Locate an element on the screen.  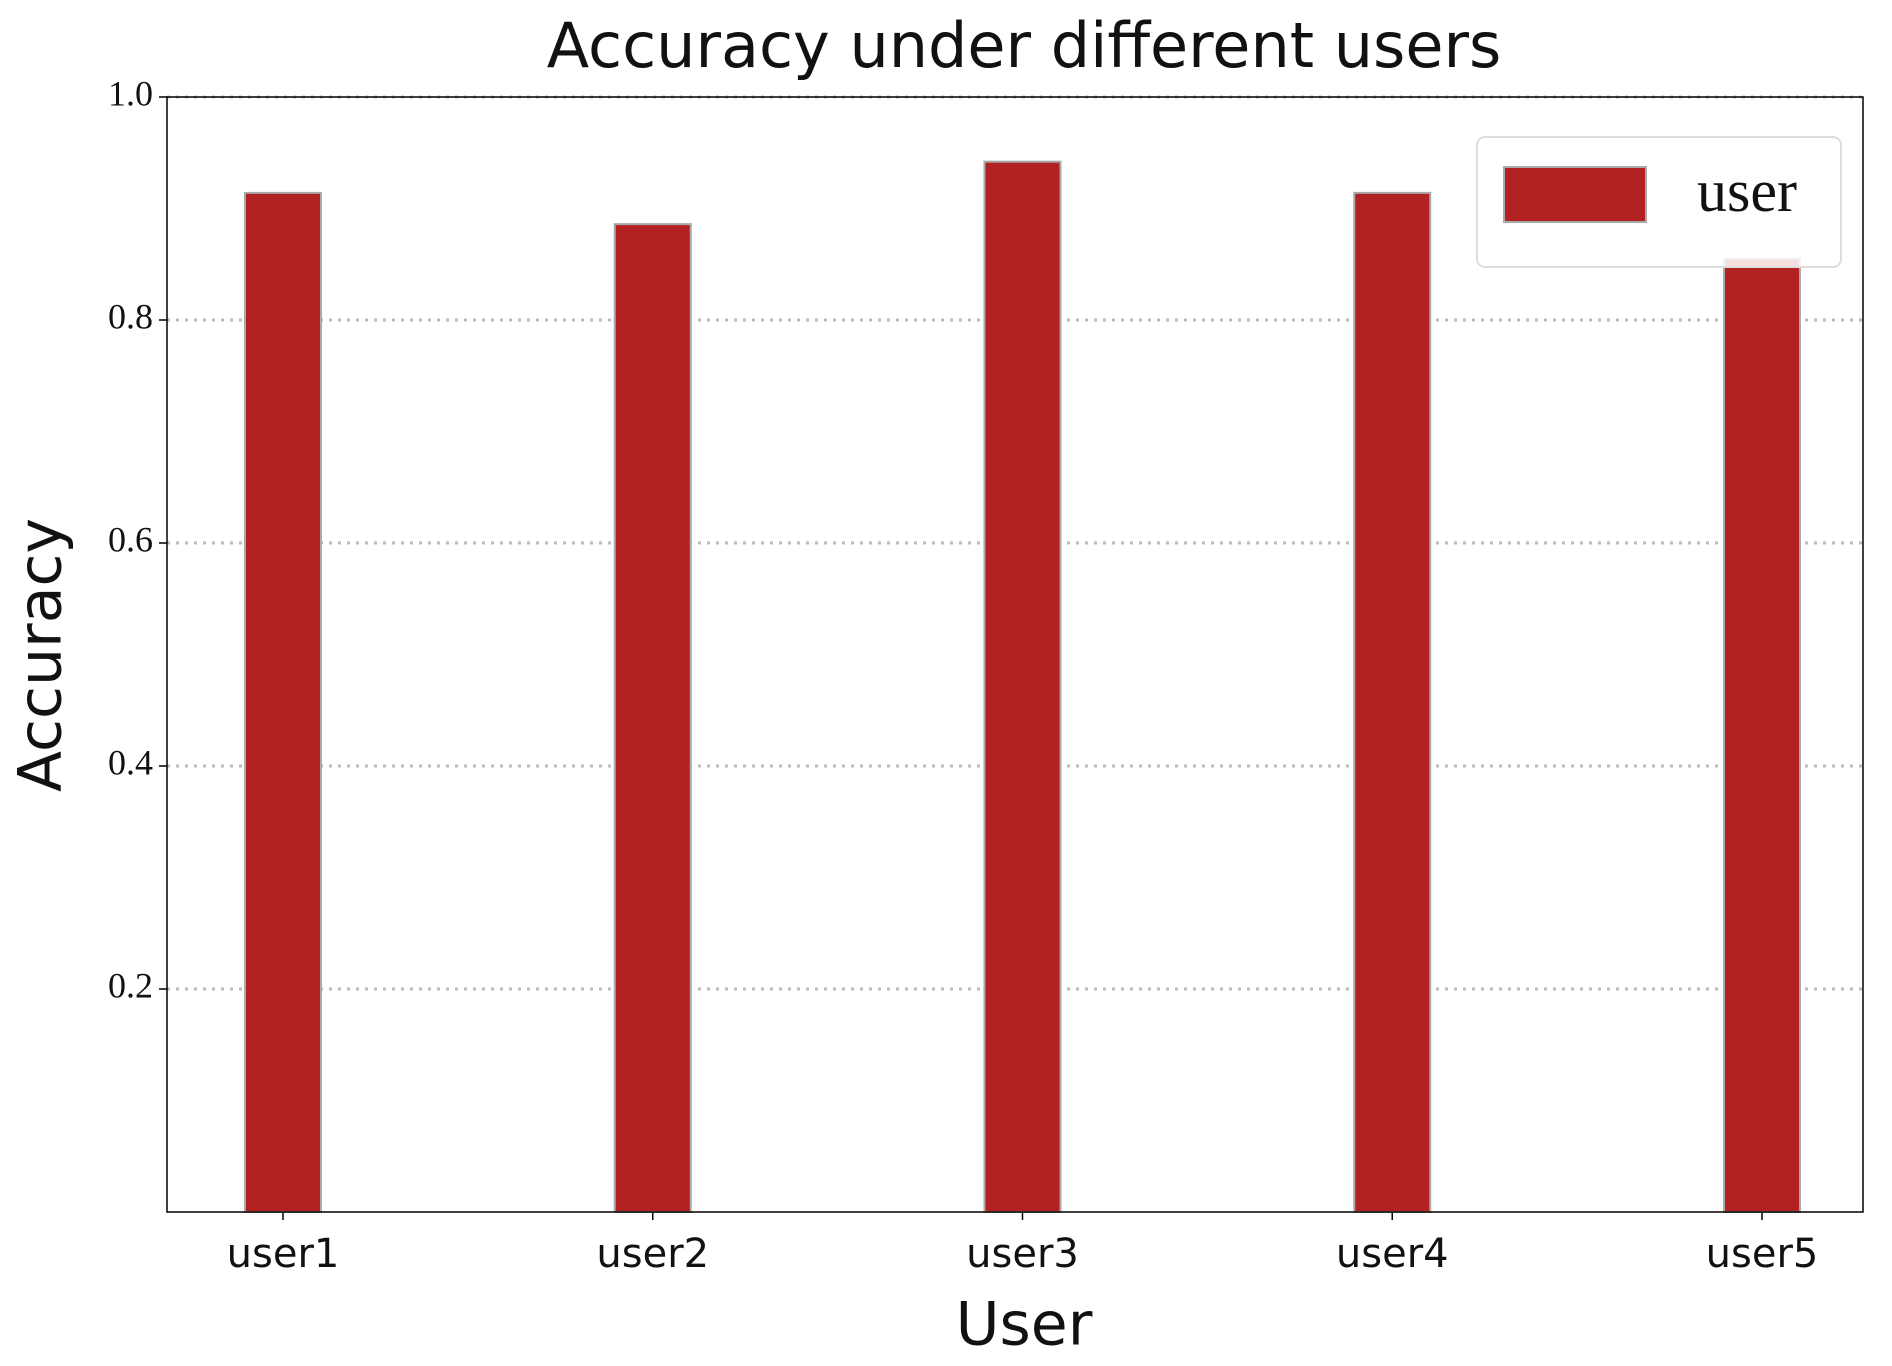
x-tick-label: user1 is located at coordinates (283, 1254).